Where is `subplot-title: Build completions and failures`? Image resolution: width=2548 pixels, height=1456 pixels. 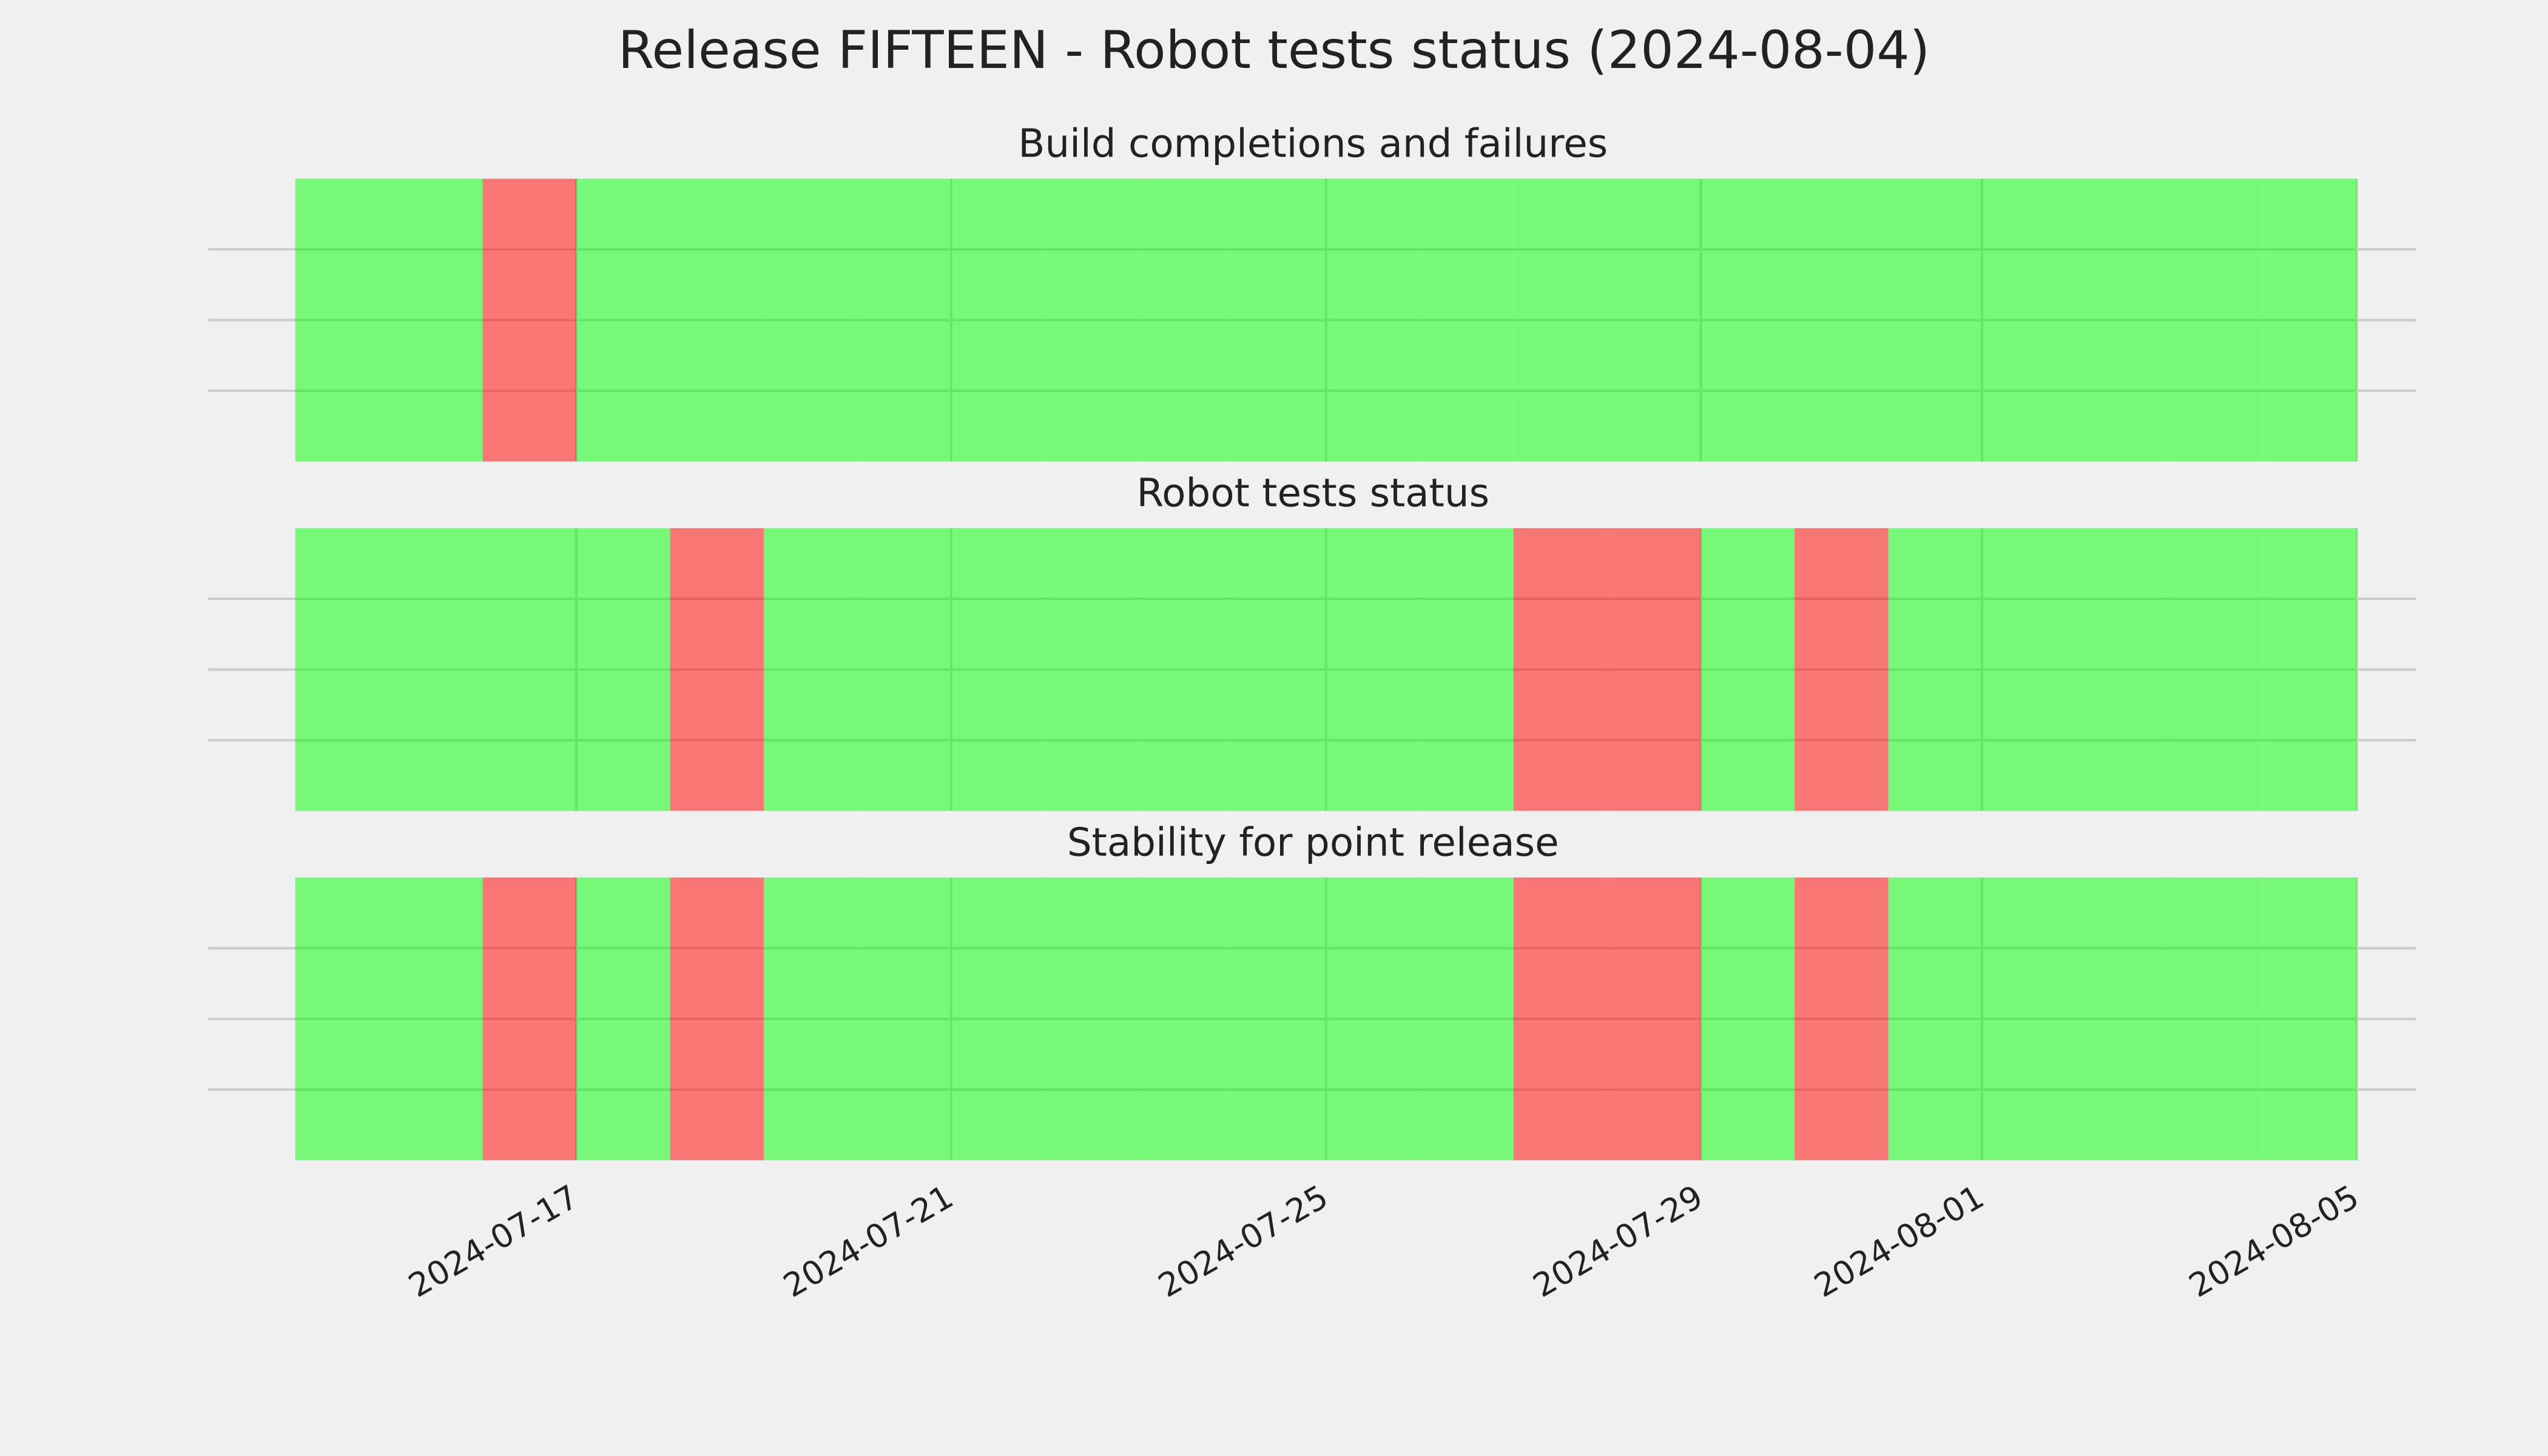
subplot-title: Build completions and failures is located at coordinates (1313, 144).